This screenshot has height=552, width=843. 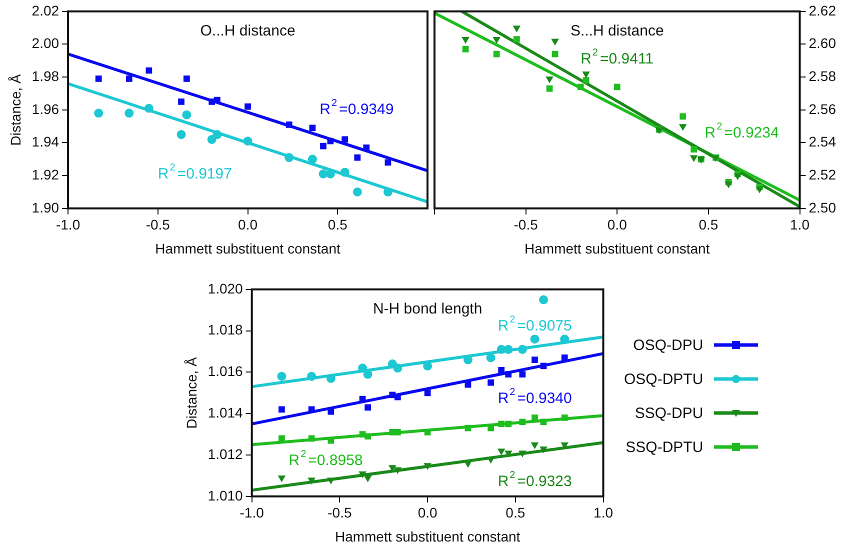 What do you see at coordinates (46, 10) in the screenshot?
I see `y-tick-label: 2.02` at bounding box center [46, 10].